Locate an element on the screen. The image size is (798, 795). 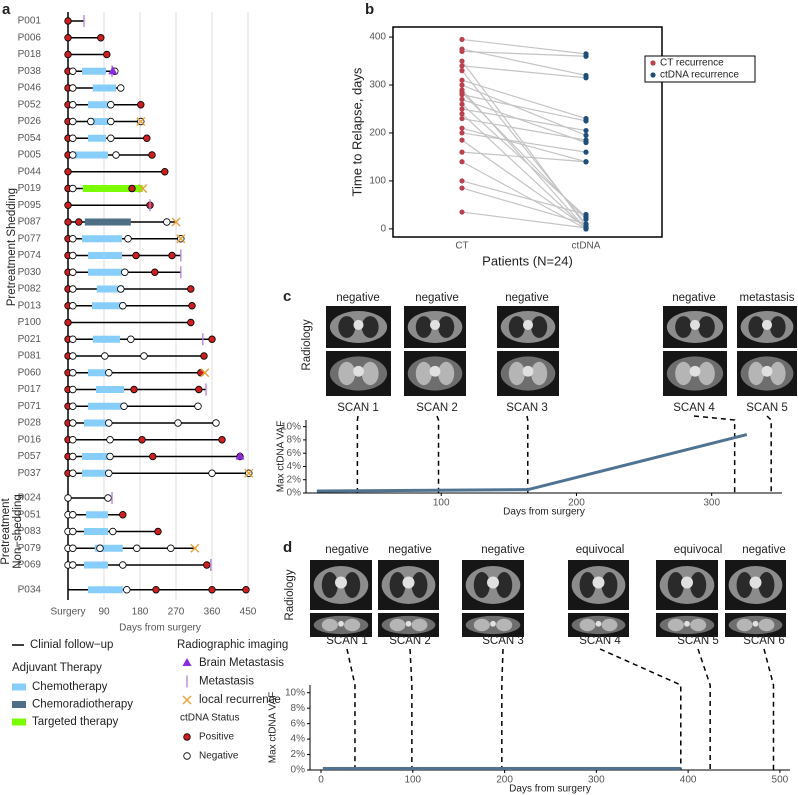
legend-box is located at coordinates (700, 69).